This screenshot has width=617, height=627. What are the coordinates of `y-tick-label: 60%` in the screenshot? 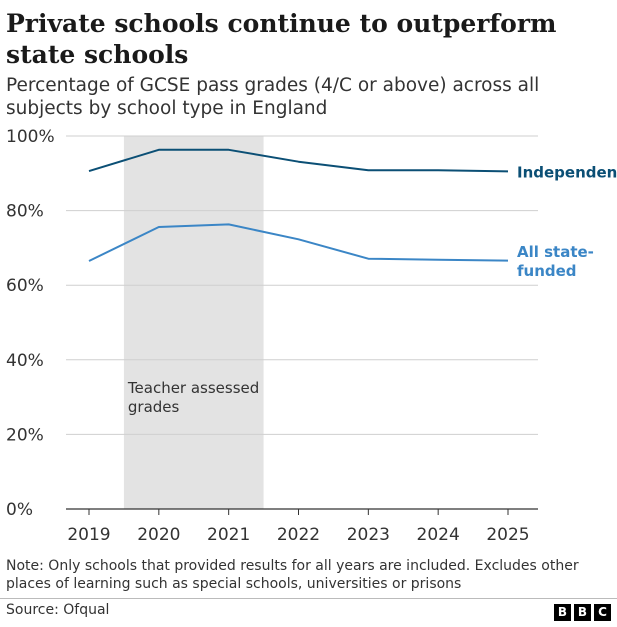 It's located at (25, 286).